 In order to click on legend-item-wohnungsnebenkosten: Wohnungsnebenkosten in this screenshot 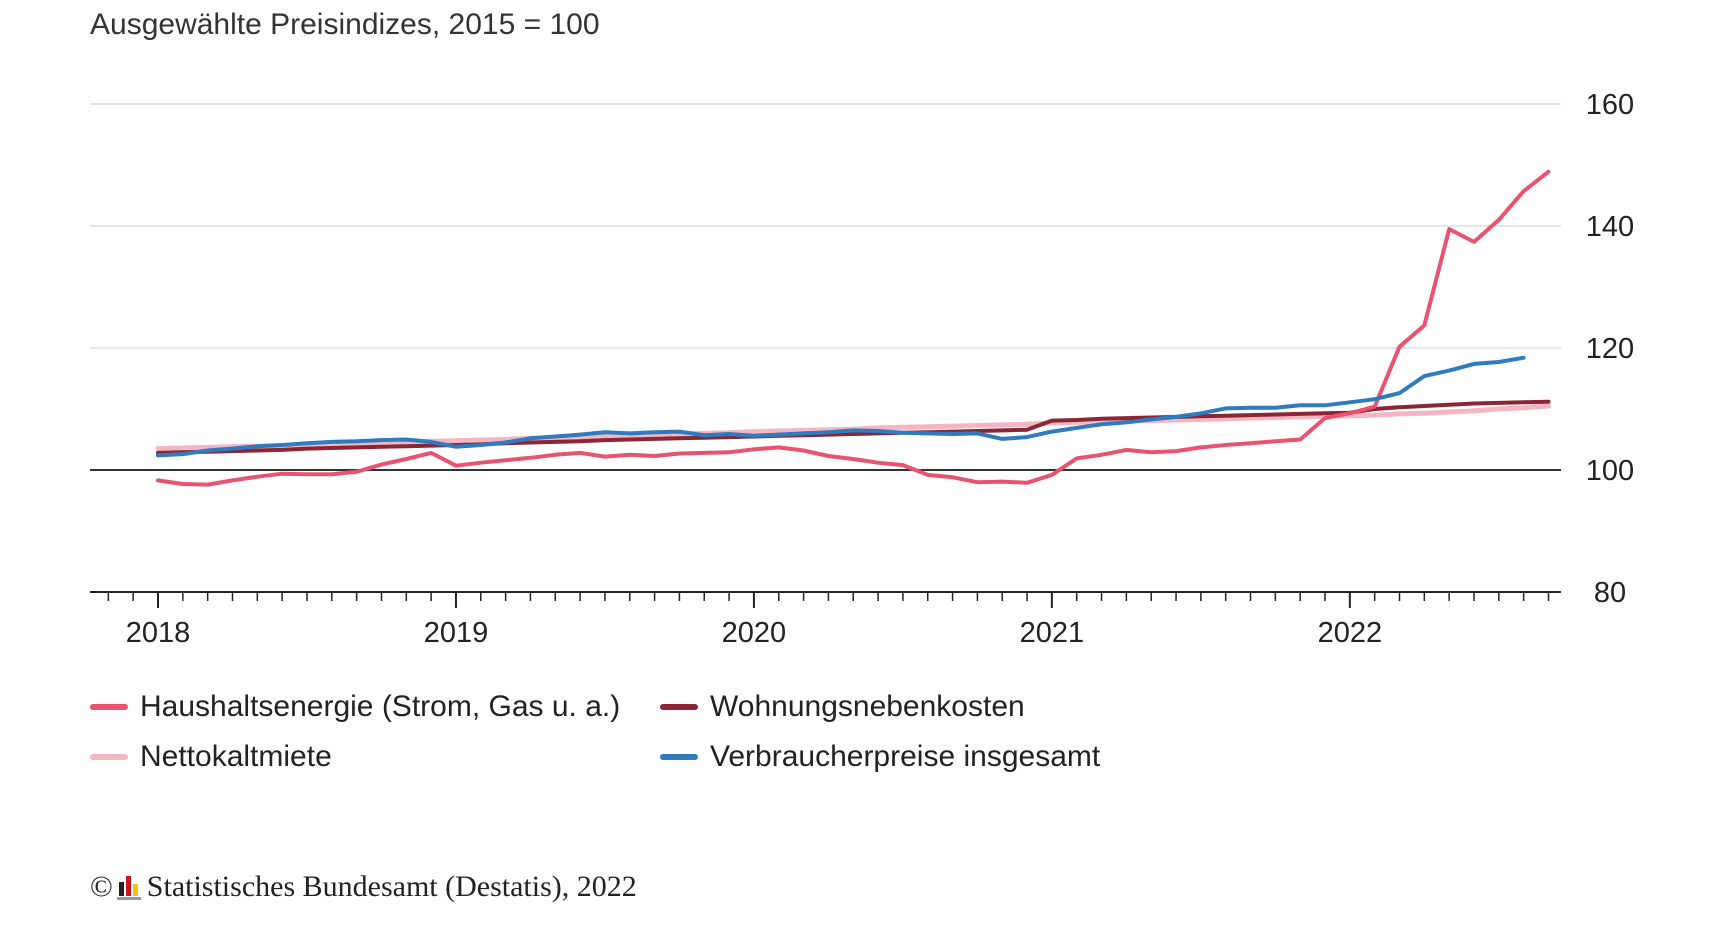, I will do `click(842, 707)`.